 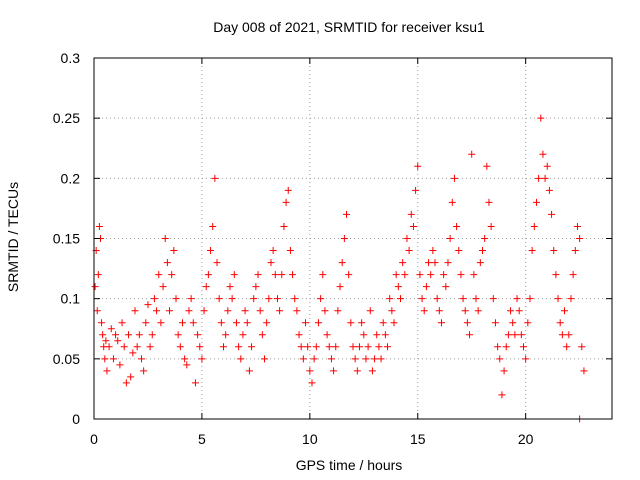 I want to click on x-tick-label: 10, so click(x=310, y=439).